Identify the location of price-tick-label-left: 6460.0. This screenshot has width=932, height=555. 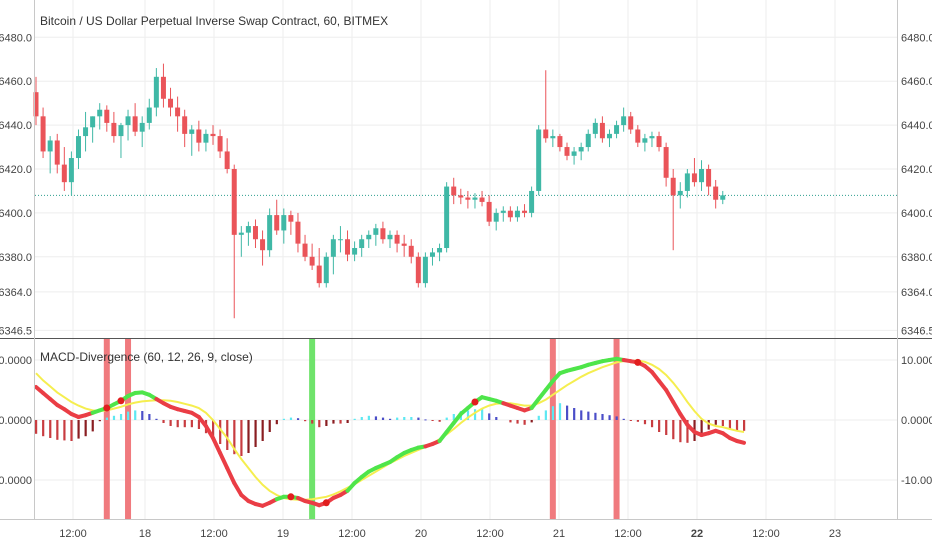
(16, 82).